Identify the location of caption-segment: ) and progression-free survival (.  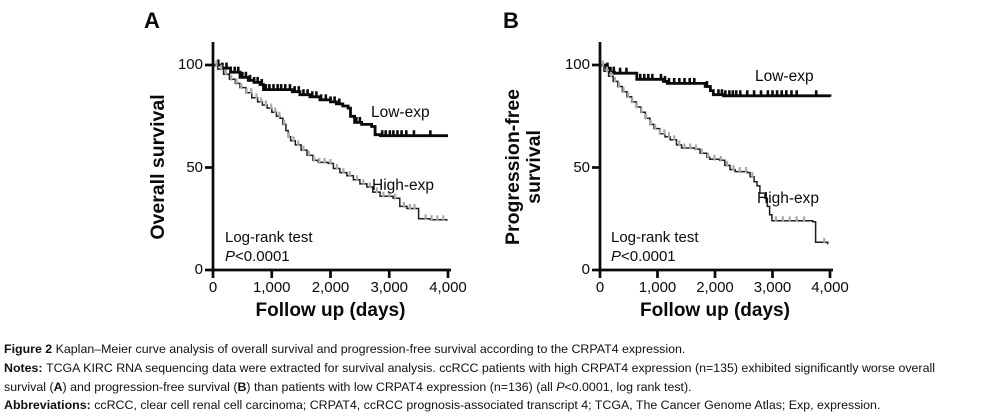
(150, 386).